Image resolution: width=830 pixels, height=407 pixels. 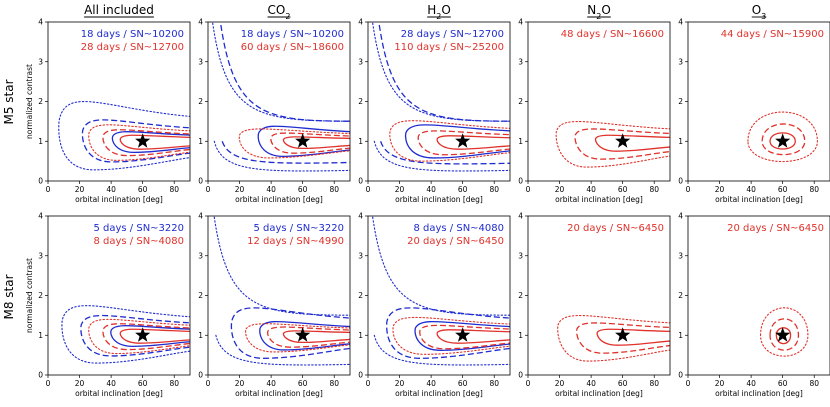 I want to click on annotation-1: 28 days / SN~12700, so click(x=132, y=47).